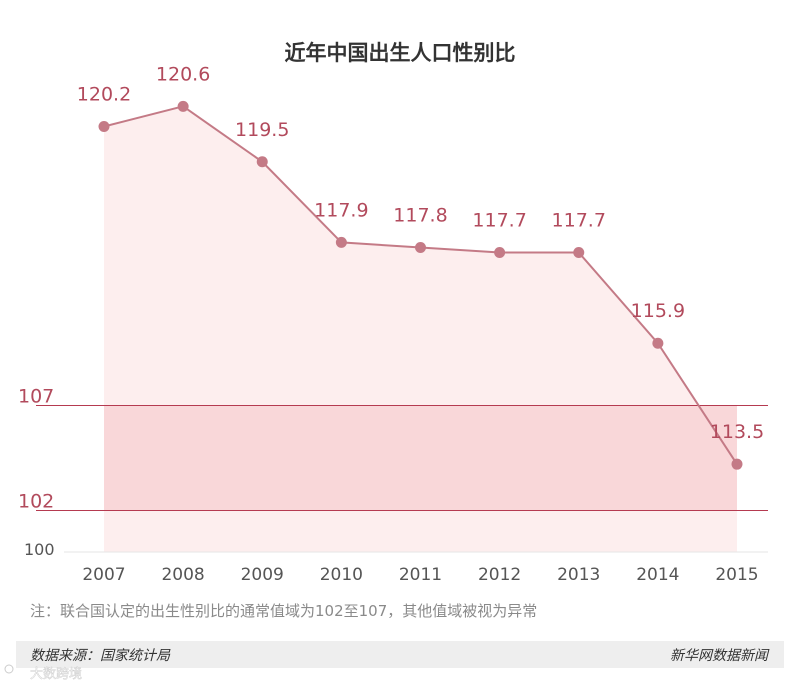 The height and width of the screenshot is (686, 800). Describe the element at coordinates (658, 343) in the screenshot. I see `data-point-2014` at that location.